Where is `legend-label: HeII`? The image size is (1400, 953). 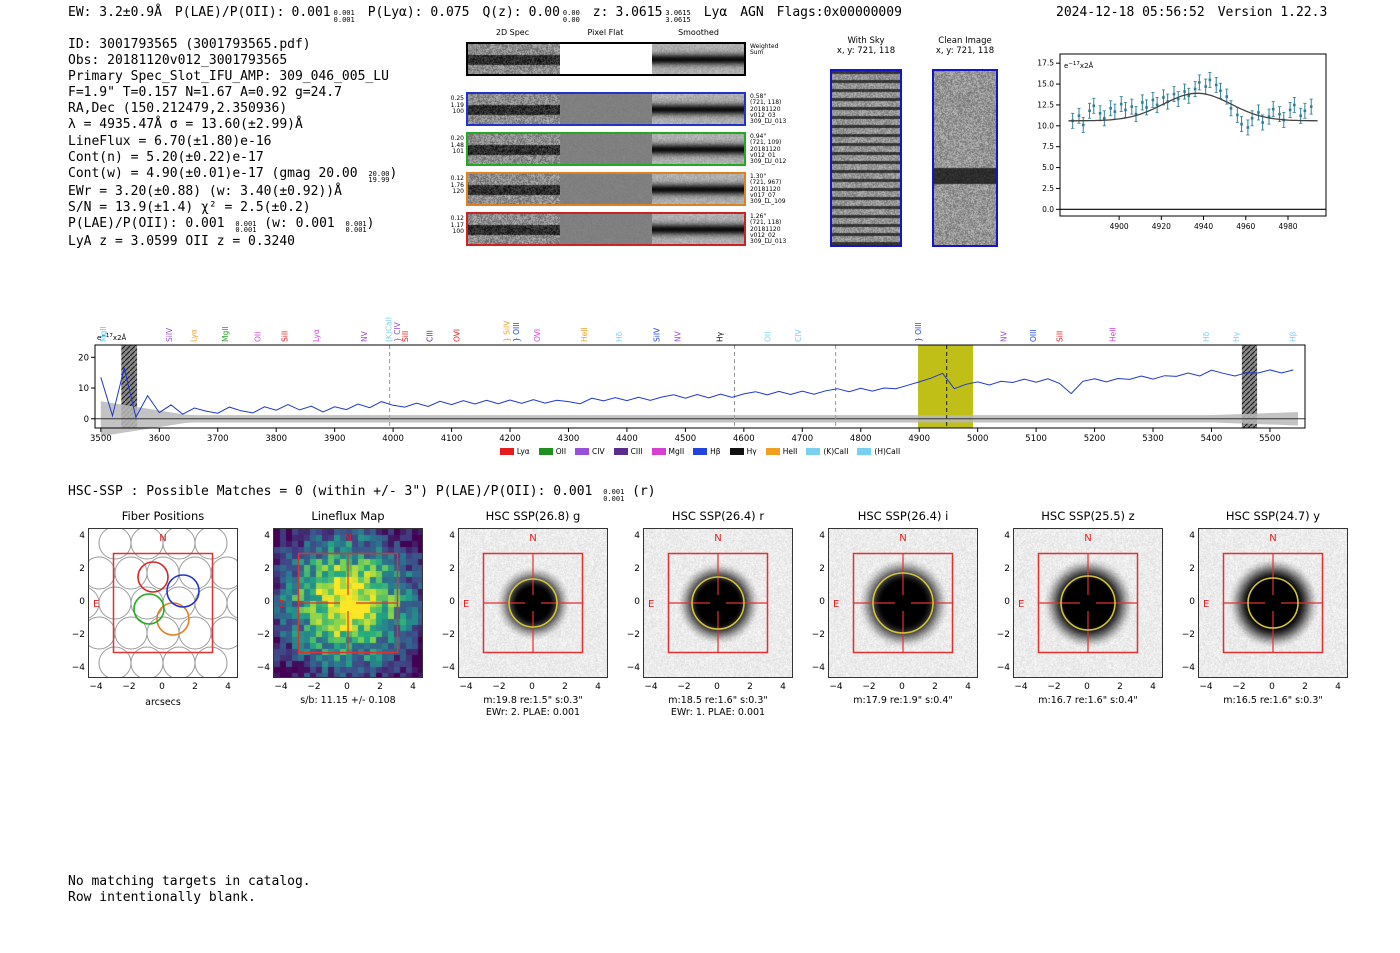
legend-label: HeII is located at coordinates (790, 451).